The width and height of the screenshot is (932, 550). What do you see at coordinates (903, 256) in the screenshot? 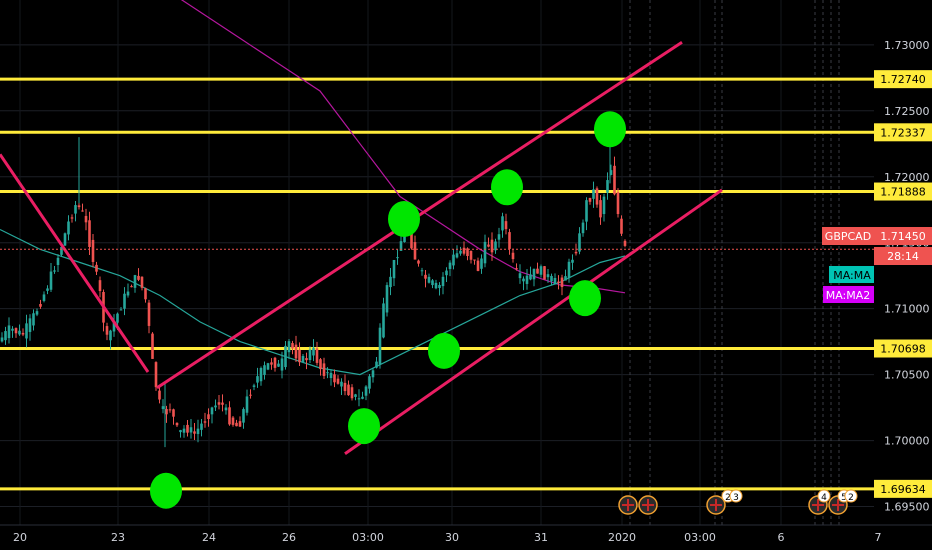
I see `countdown-tag` at bounding box center [903, 256].